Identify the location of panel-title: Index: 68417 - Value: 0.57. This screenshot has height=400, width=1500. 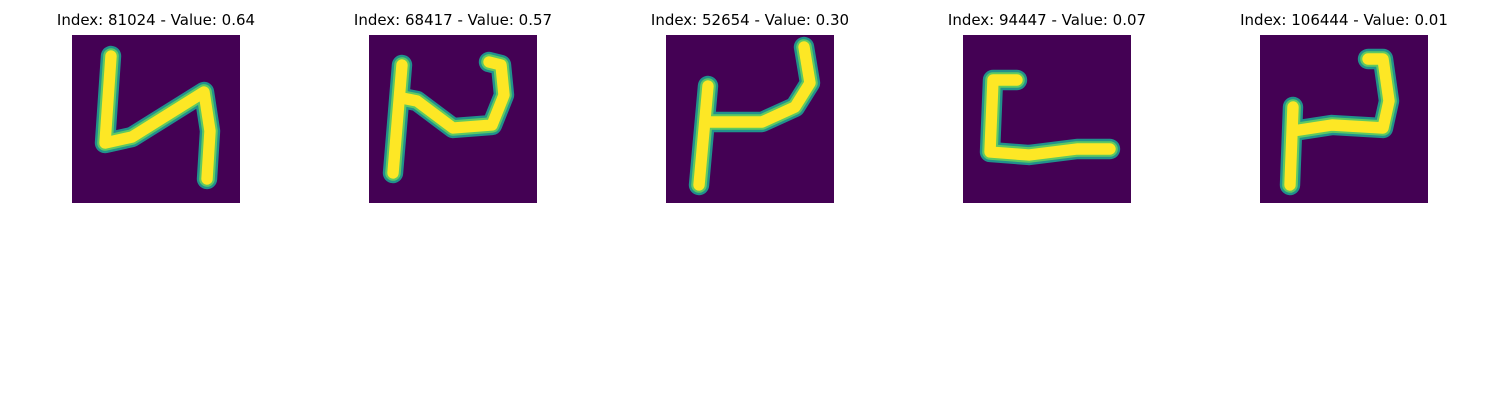
(453, 20).